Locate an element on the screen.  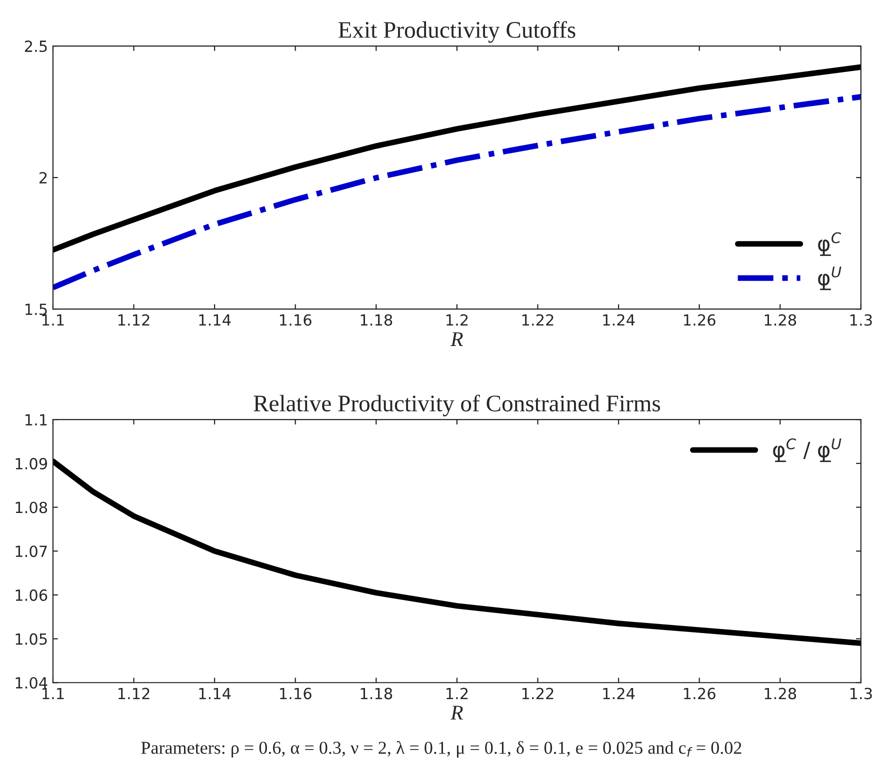
y-tick-label: 2.5 is located at coordinates (35, 46).